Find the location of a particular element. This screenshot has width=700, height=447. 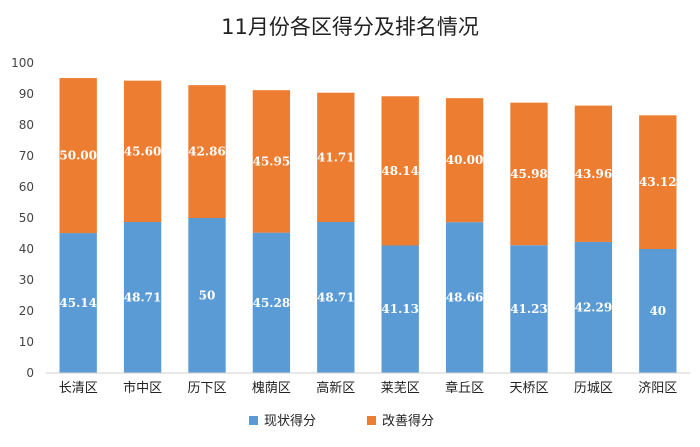

data-label: 48.66 is located at coordinates (465, 298).